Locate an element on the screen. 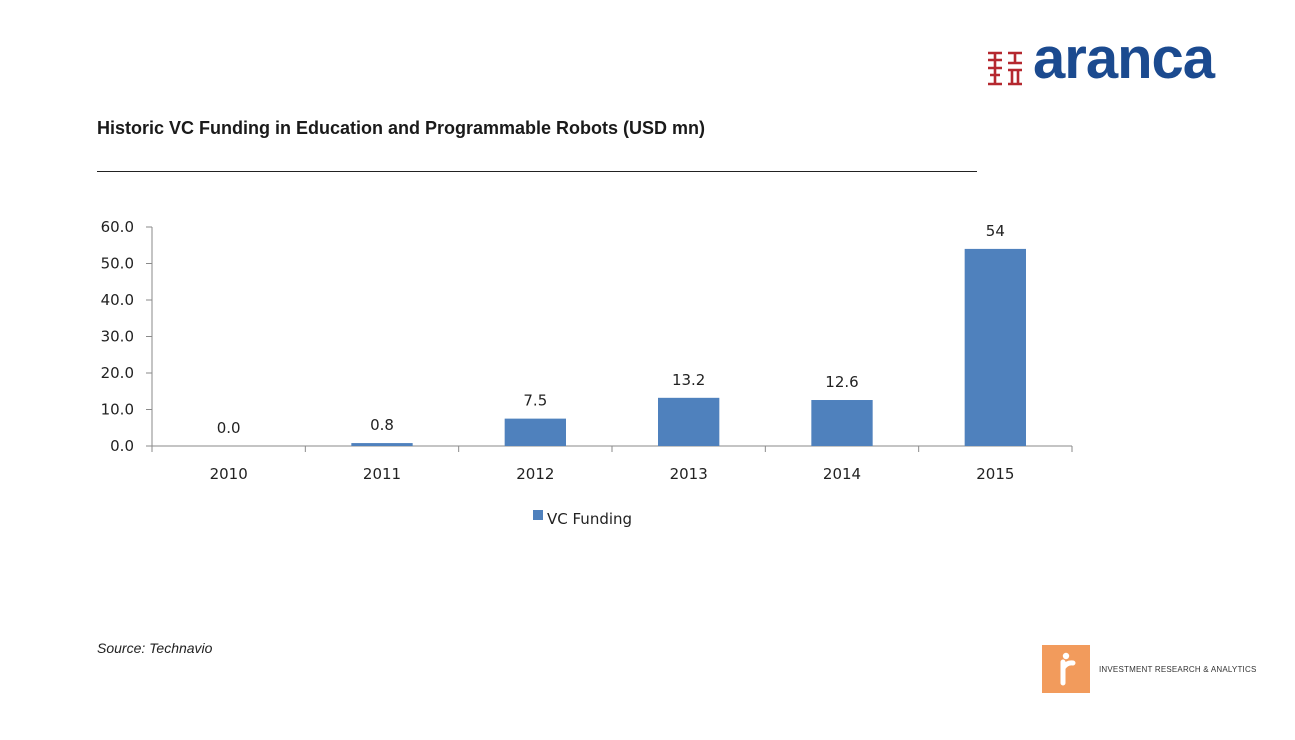 The image size is (1295, 740). data-label: 0.0 is located at coordinates (229, 428).